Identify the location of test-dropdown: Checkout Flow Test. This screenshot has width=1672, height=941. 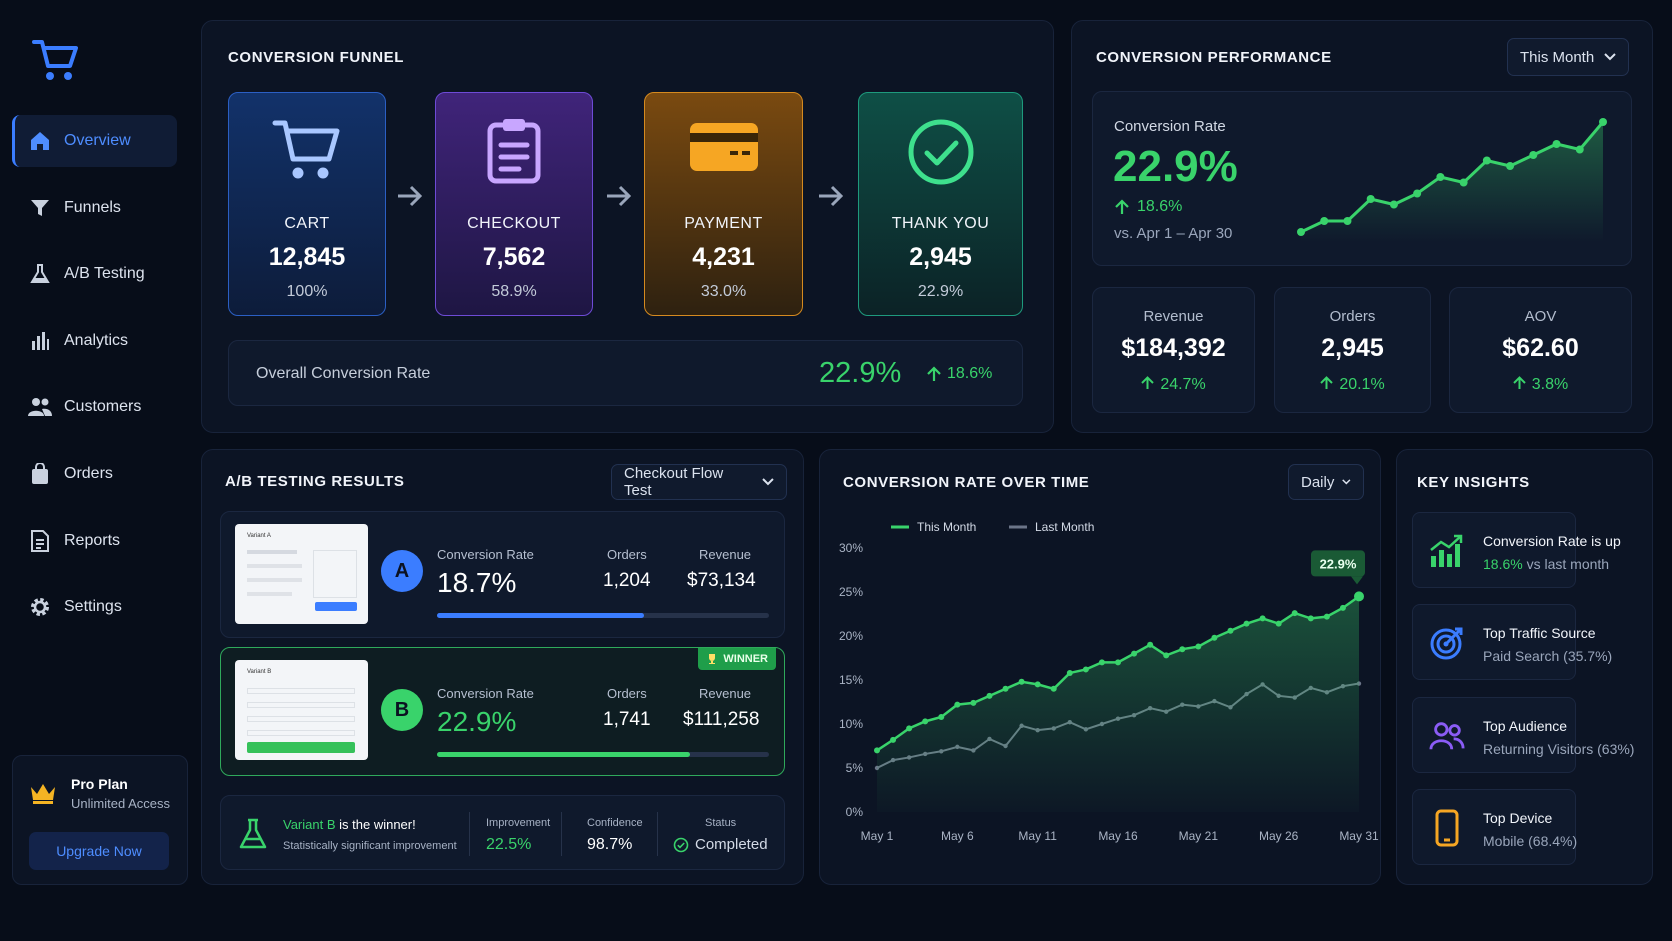
(699, 482).